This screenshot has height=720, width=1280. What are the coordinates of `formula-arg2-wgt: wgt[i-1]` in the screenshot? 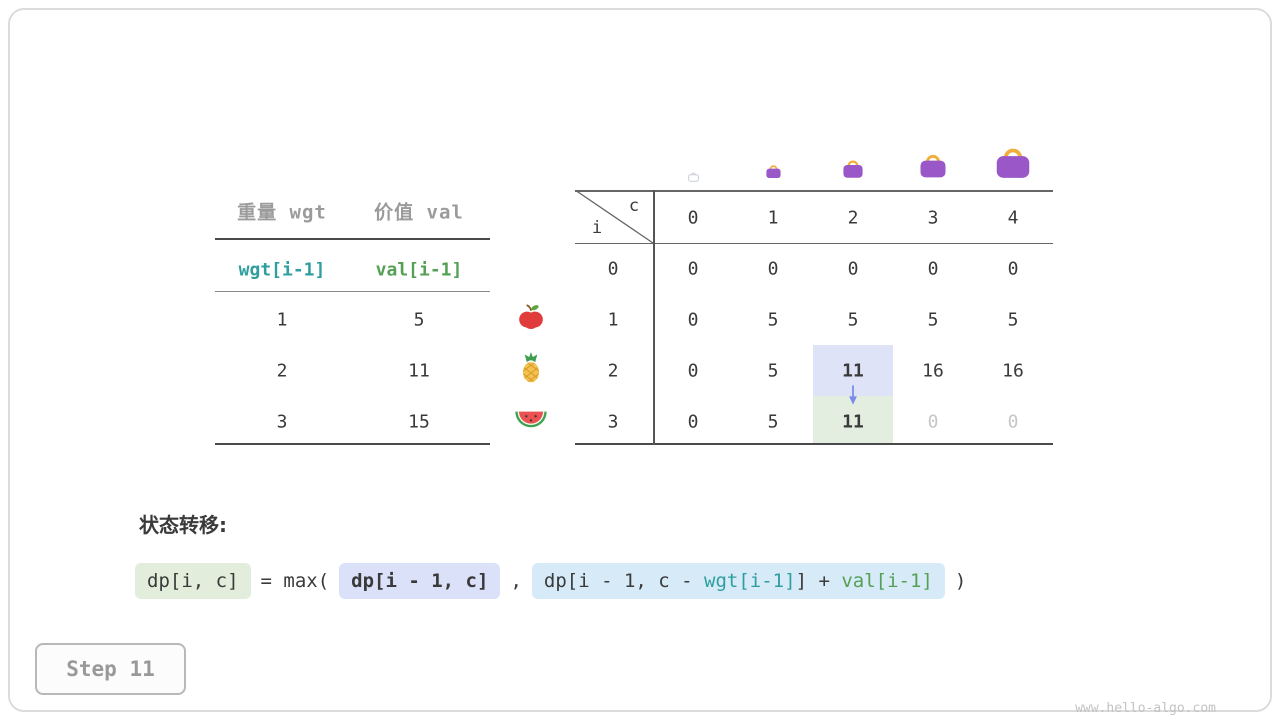 It's located at (750, 581).